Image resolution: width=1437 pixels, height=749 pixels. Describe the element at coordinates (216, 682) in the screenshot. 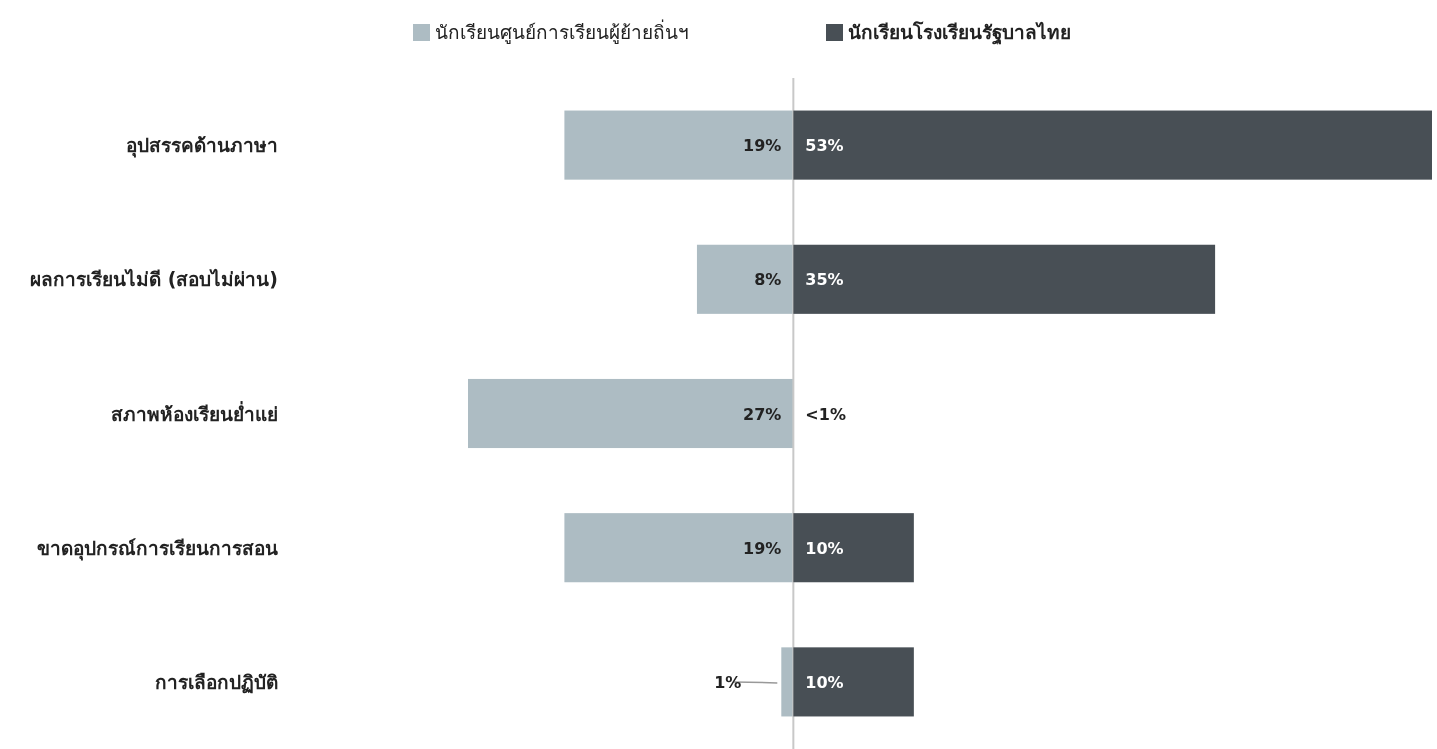

I see `y-tick-label: การเลือกปฏิบัติ` at that location.